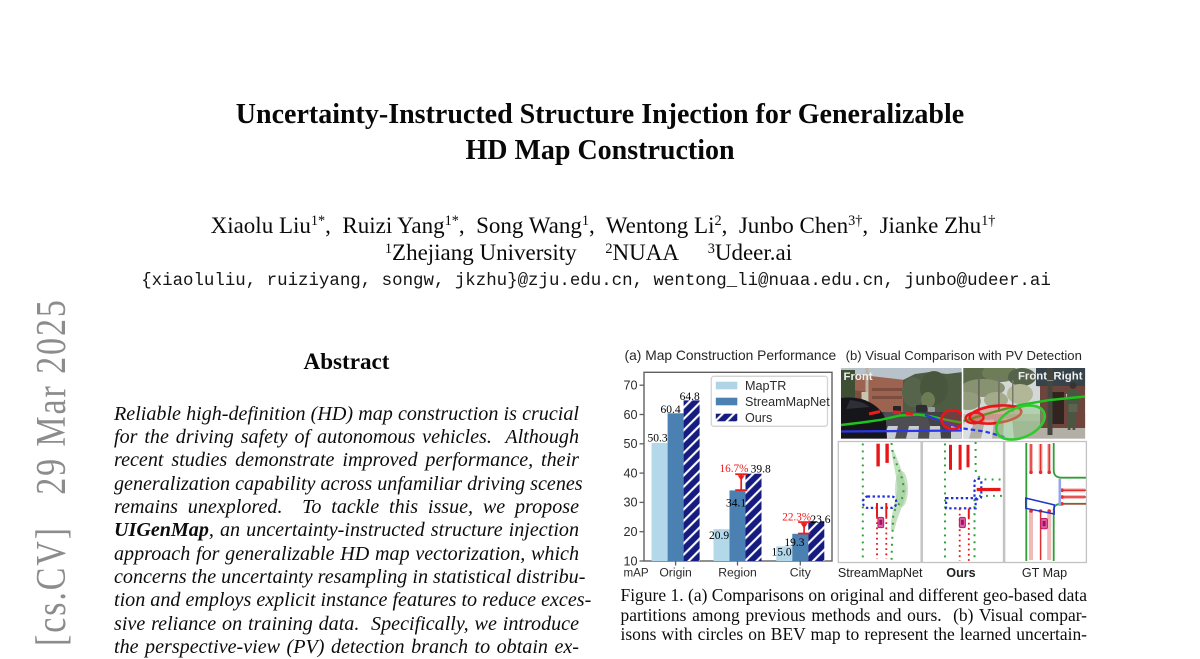 The width and height of the screenshot is (1200, 659). I want to click on svg-text: 20, so click(630, 532).